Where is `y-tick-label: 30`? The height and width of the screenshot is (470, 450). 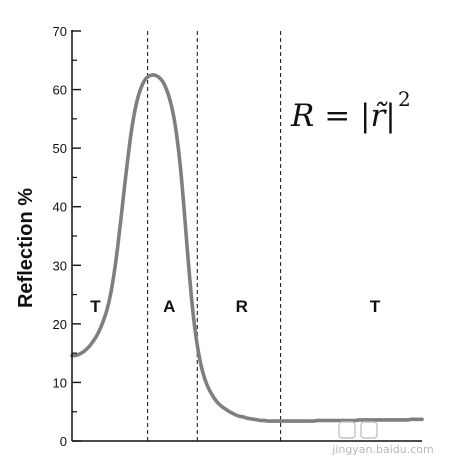
y-tick-label: 30 is located at coordinates (60, 265).